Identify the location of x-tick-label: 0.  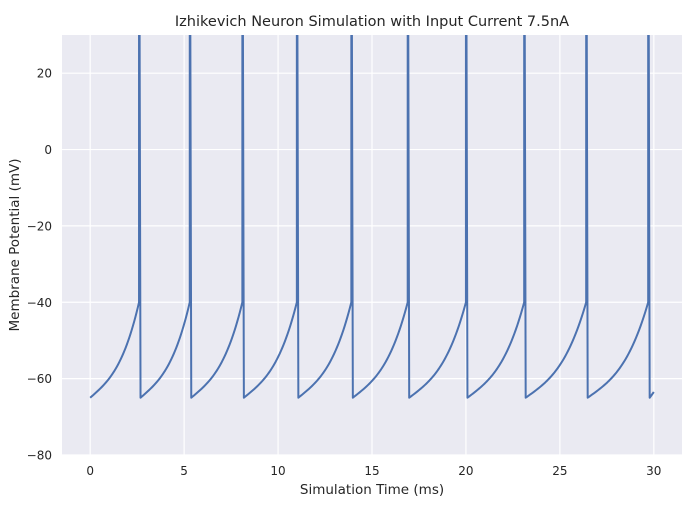
(90, 471).